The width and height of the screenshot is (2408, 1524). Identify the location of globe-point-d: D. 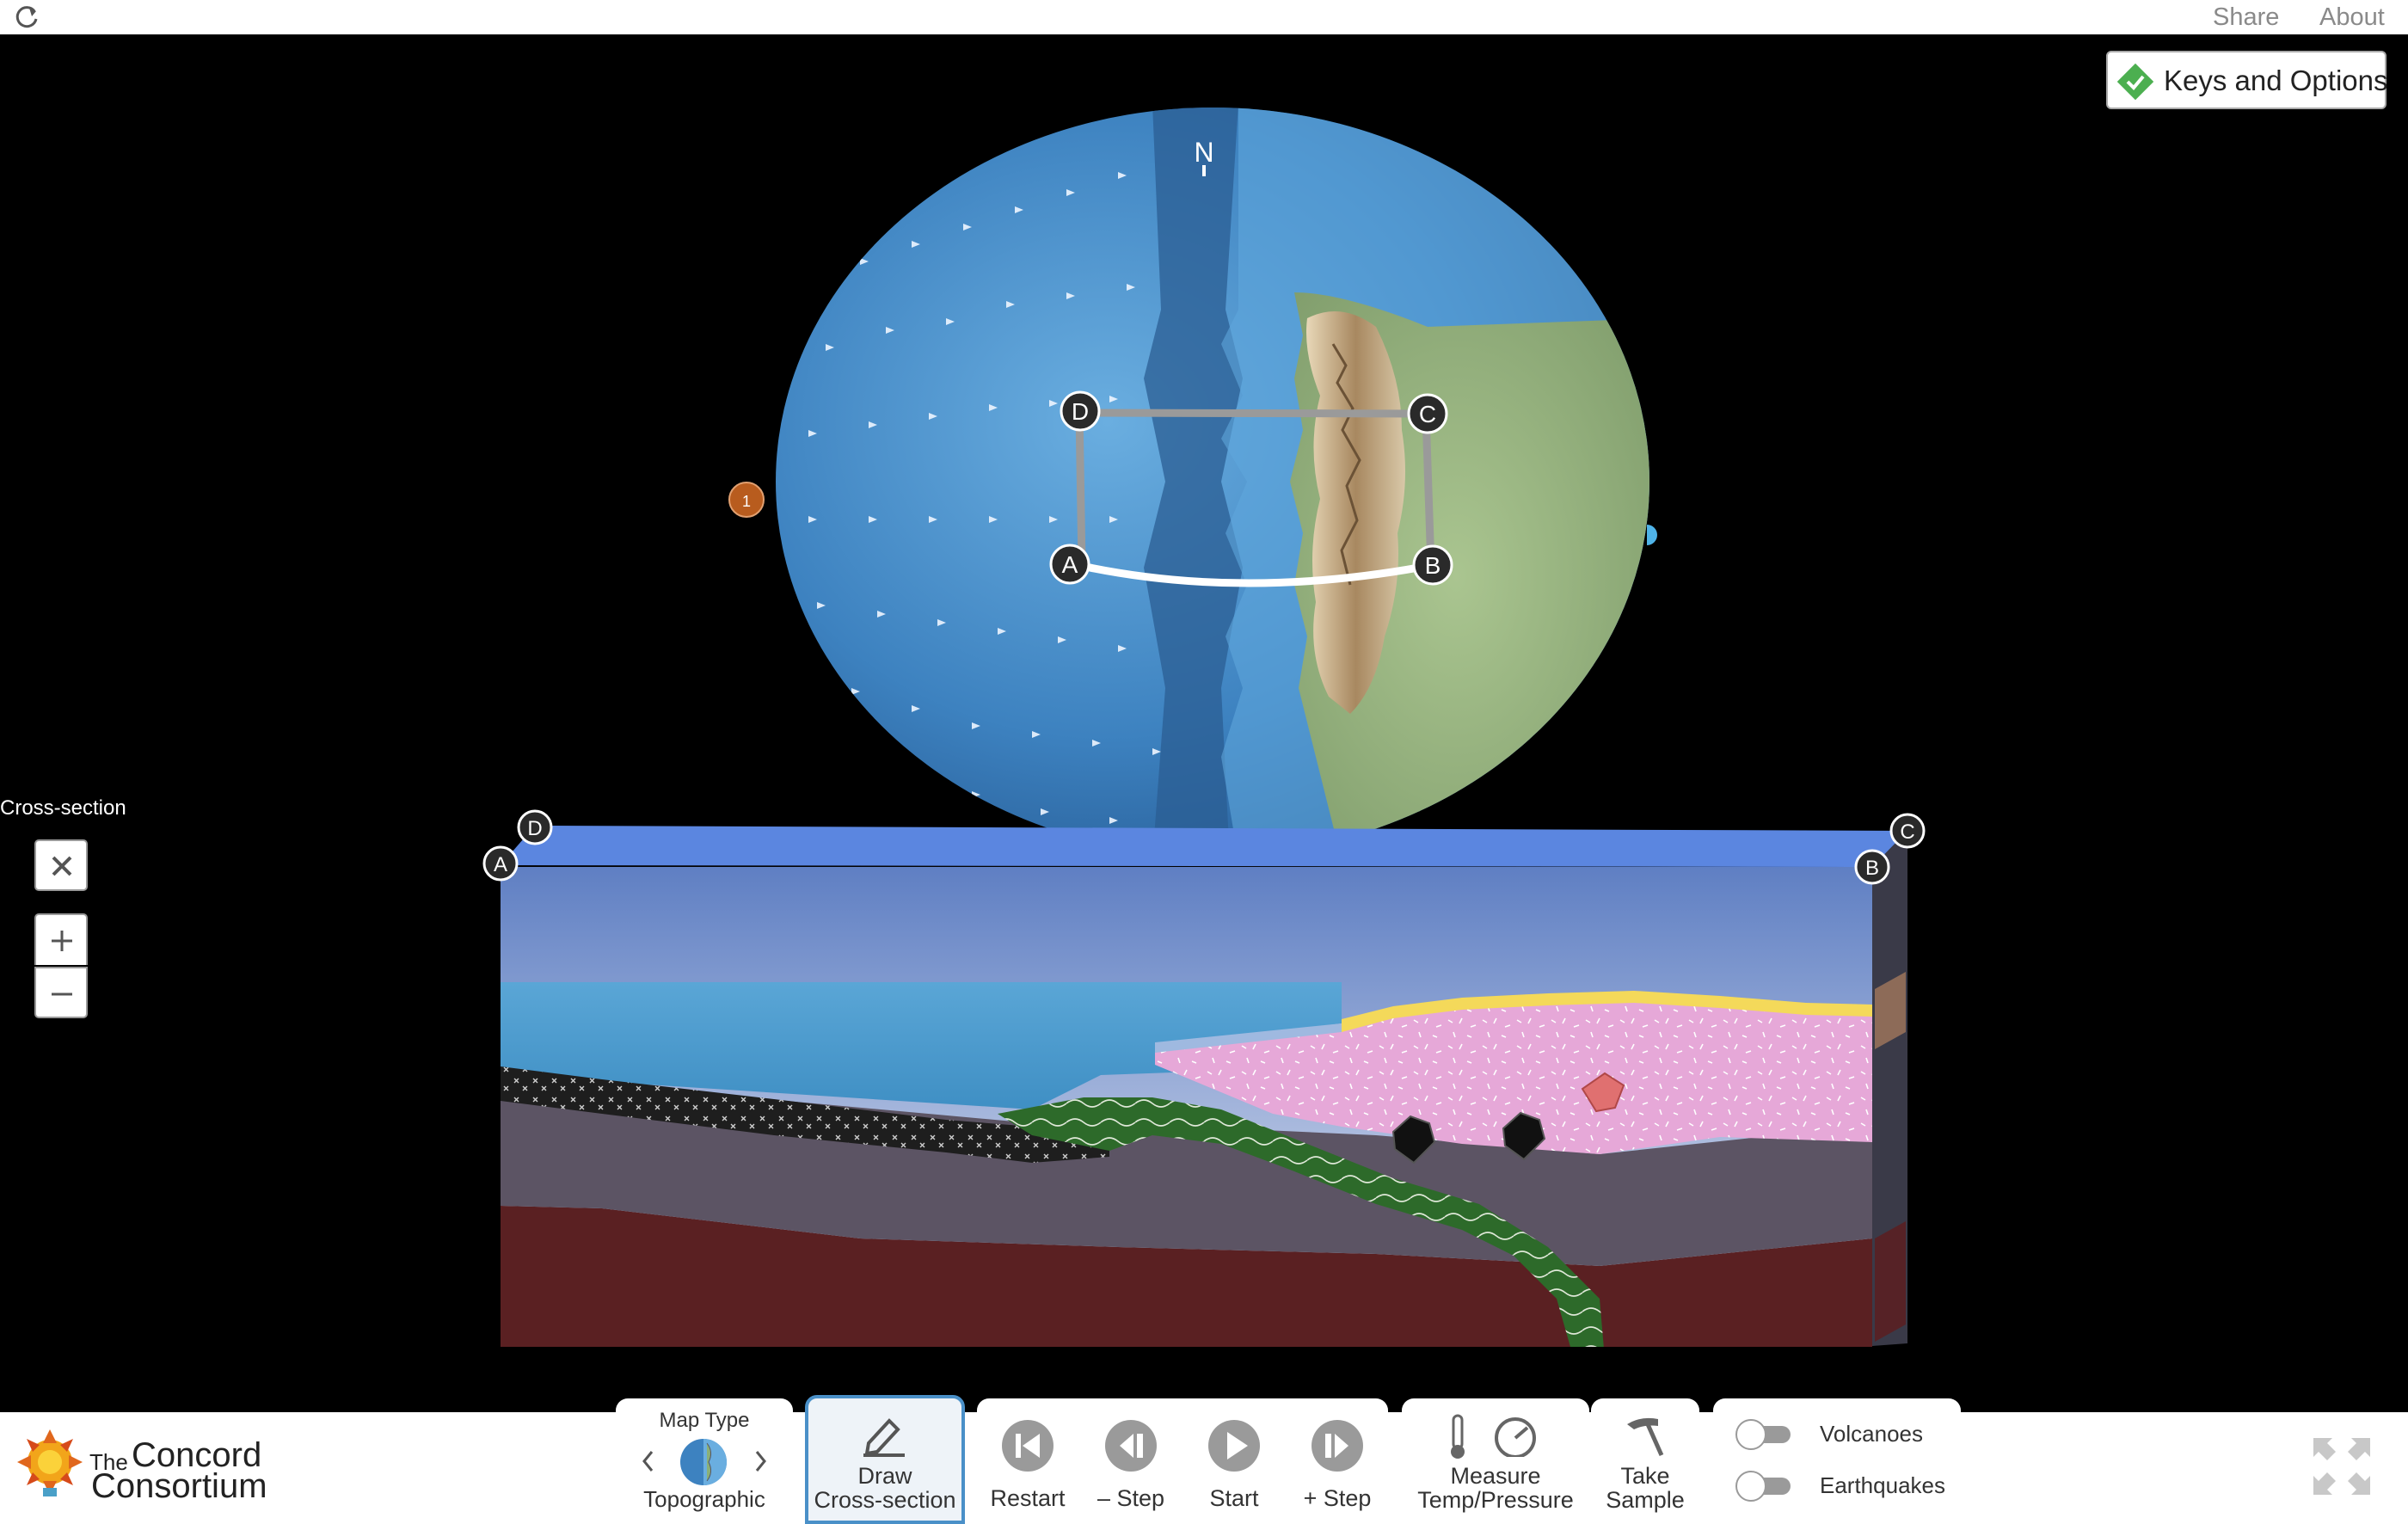
(1080, 411).